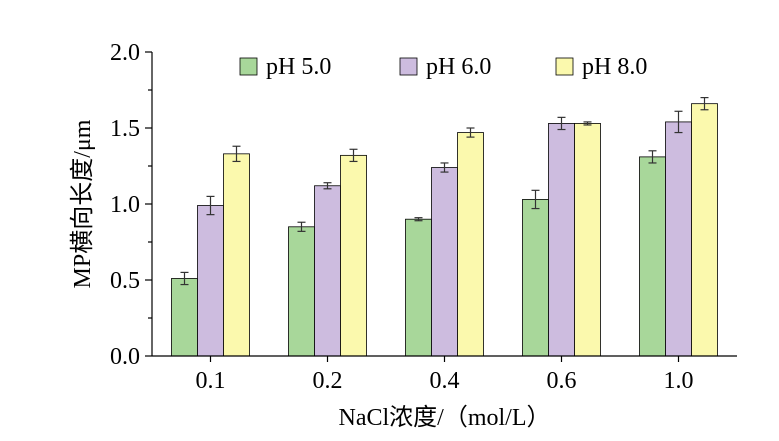 Image resolution: width=779 pixels, height=441 pixels. What do you see at coordinates (587, 240) in the screenshot?
I see `bar-pH-8_0-0.6` at bounding box center [587, 240].